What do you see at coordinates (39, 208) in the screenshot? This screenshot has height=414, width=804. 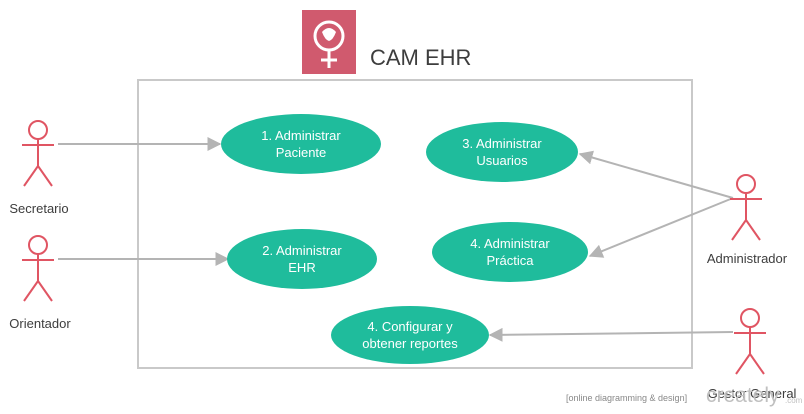 I see `actor-label-secretario: Secretario` at bounding box center [39, 208].